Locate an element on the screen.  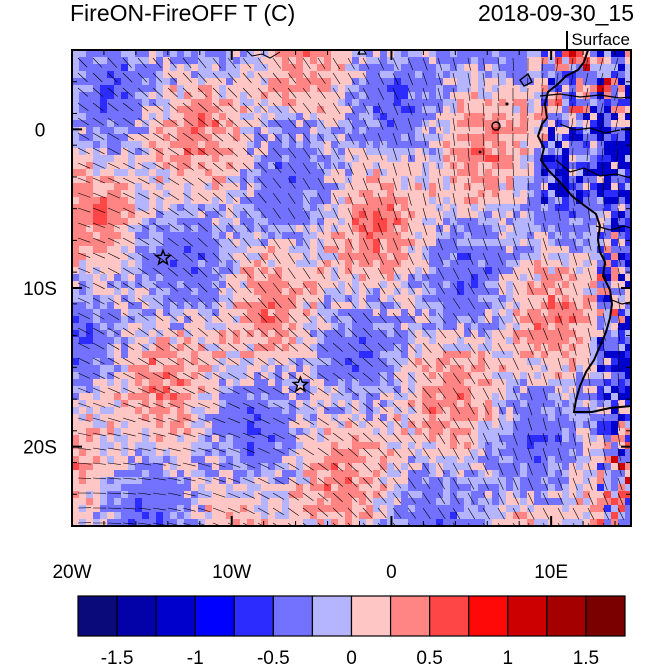
markers is located at coordinates (231, 320).